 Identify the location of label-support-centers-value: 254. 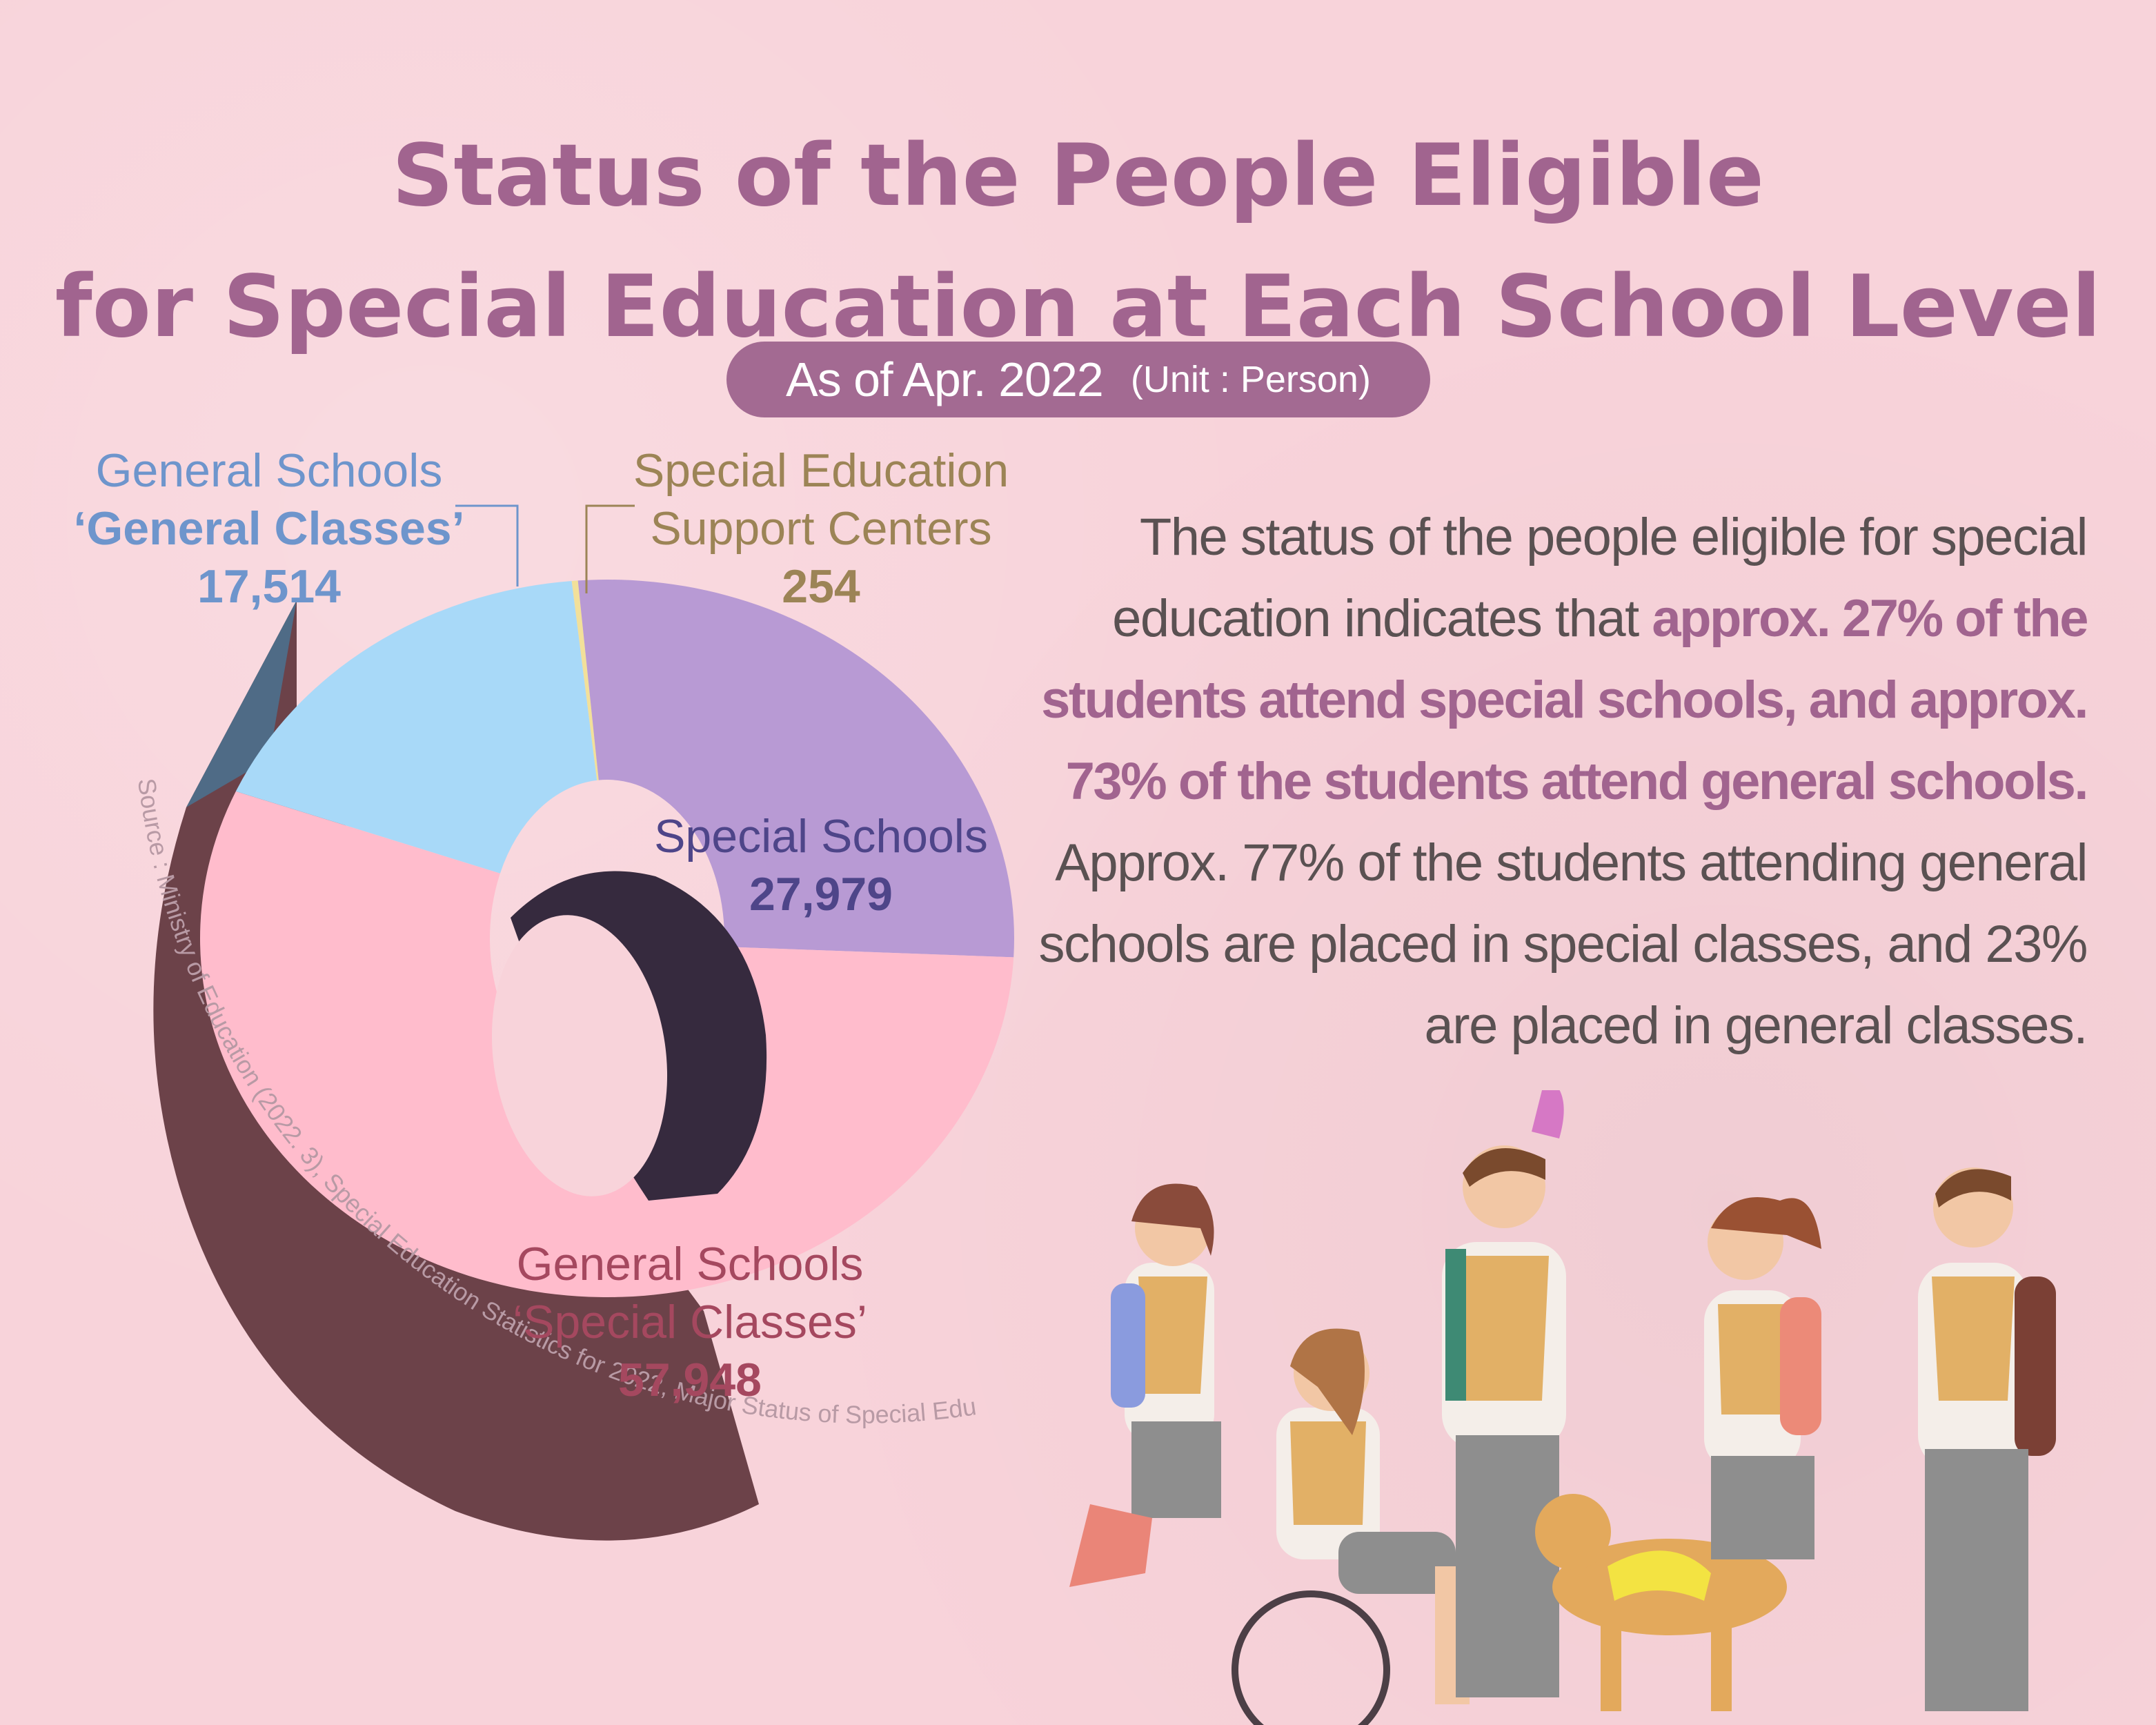
(821, 586).